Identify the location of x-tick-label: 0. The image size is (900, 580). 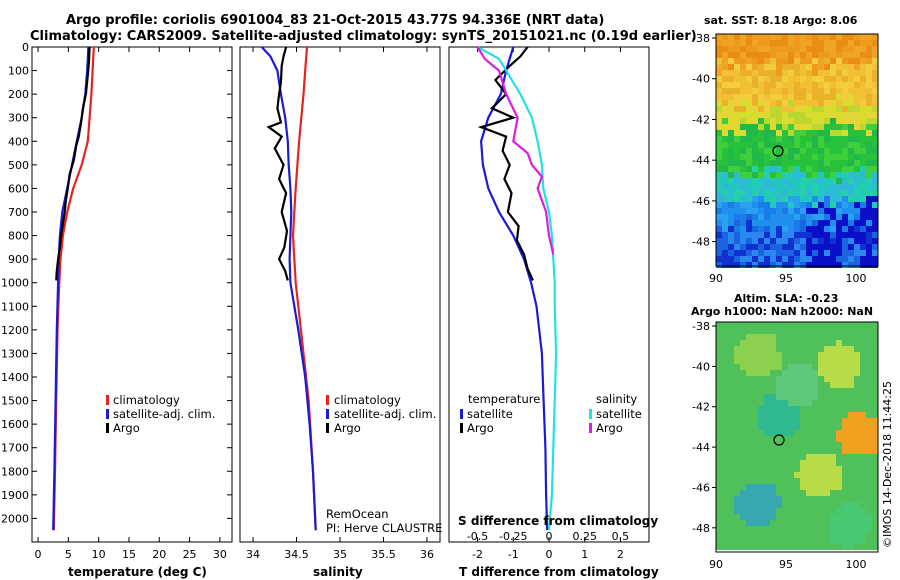
(549, 554).